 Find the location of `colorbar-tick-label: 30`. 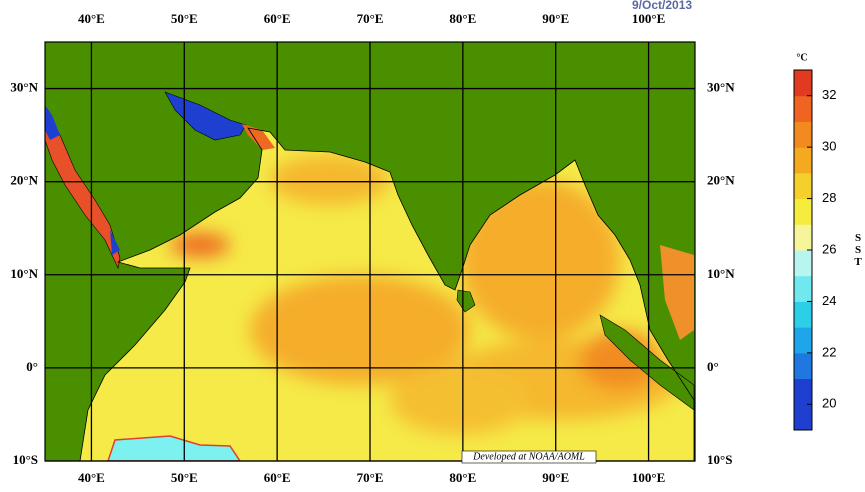

colorbar-tick-label: 30 is located at coordinates (829, 146).